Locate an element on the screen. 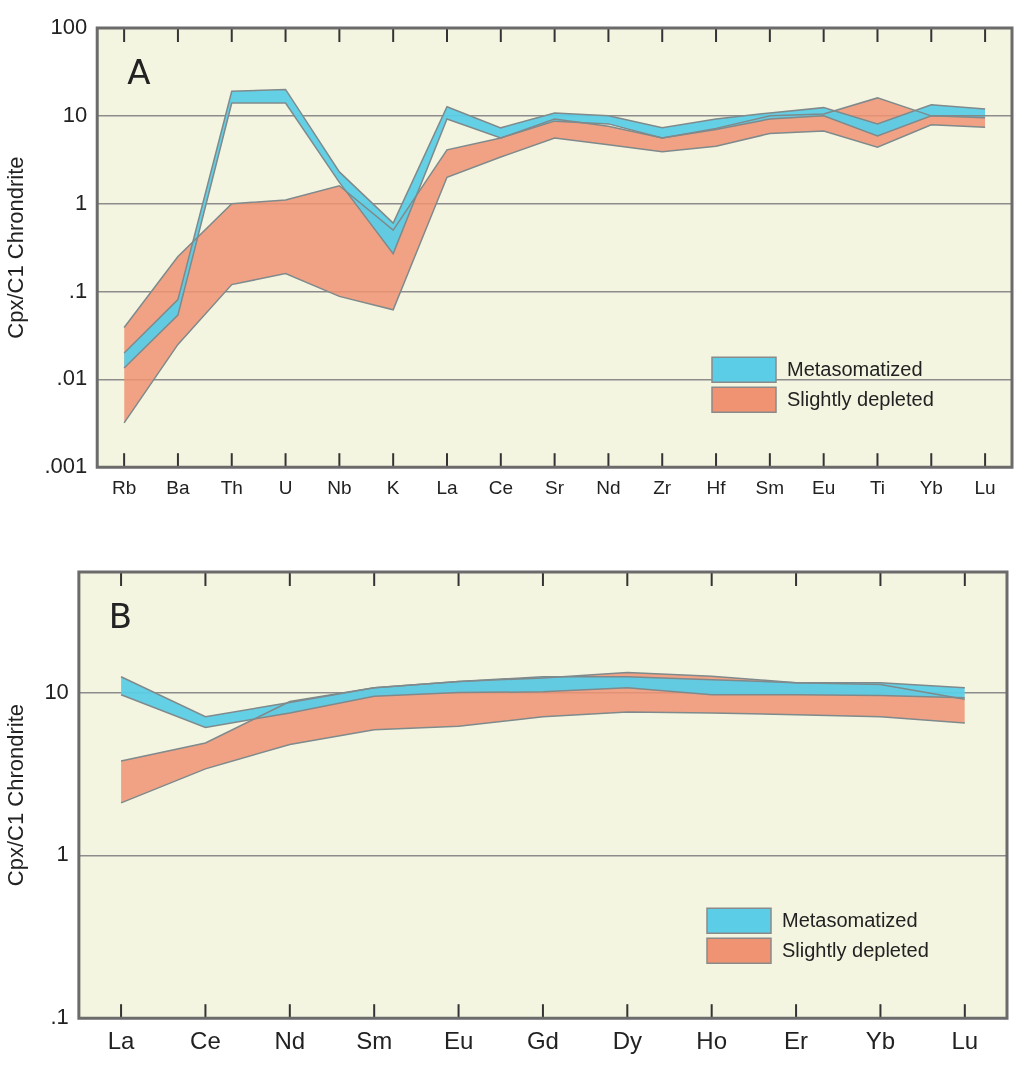 The image size is (1014, 1067). x-tick-label: Hf is located at coordinates (716, 487).